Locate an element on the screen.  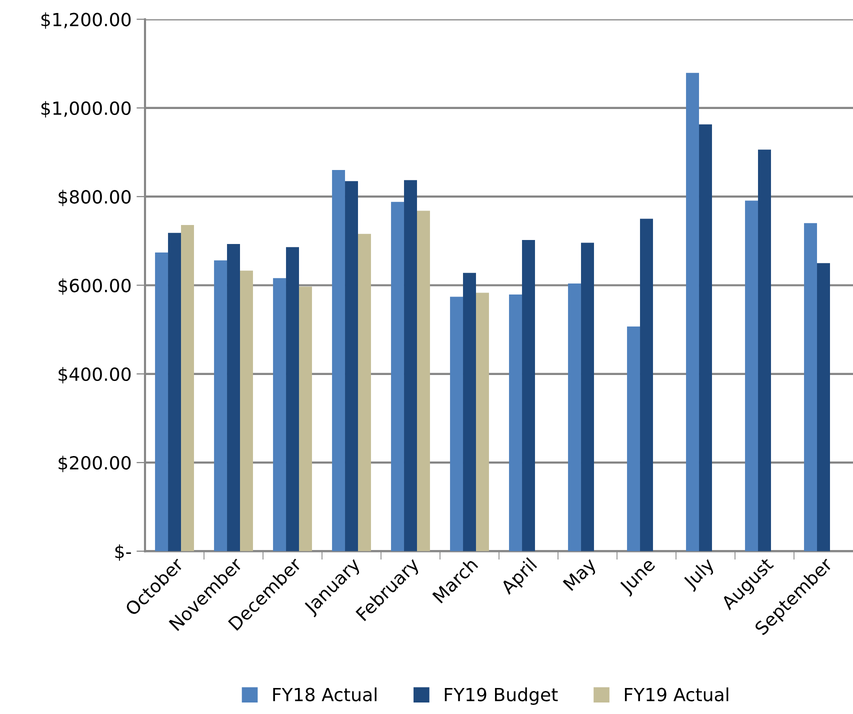
legend-label: FY19 Actual is located at coordinates (676, 694).